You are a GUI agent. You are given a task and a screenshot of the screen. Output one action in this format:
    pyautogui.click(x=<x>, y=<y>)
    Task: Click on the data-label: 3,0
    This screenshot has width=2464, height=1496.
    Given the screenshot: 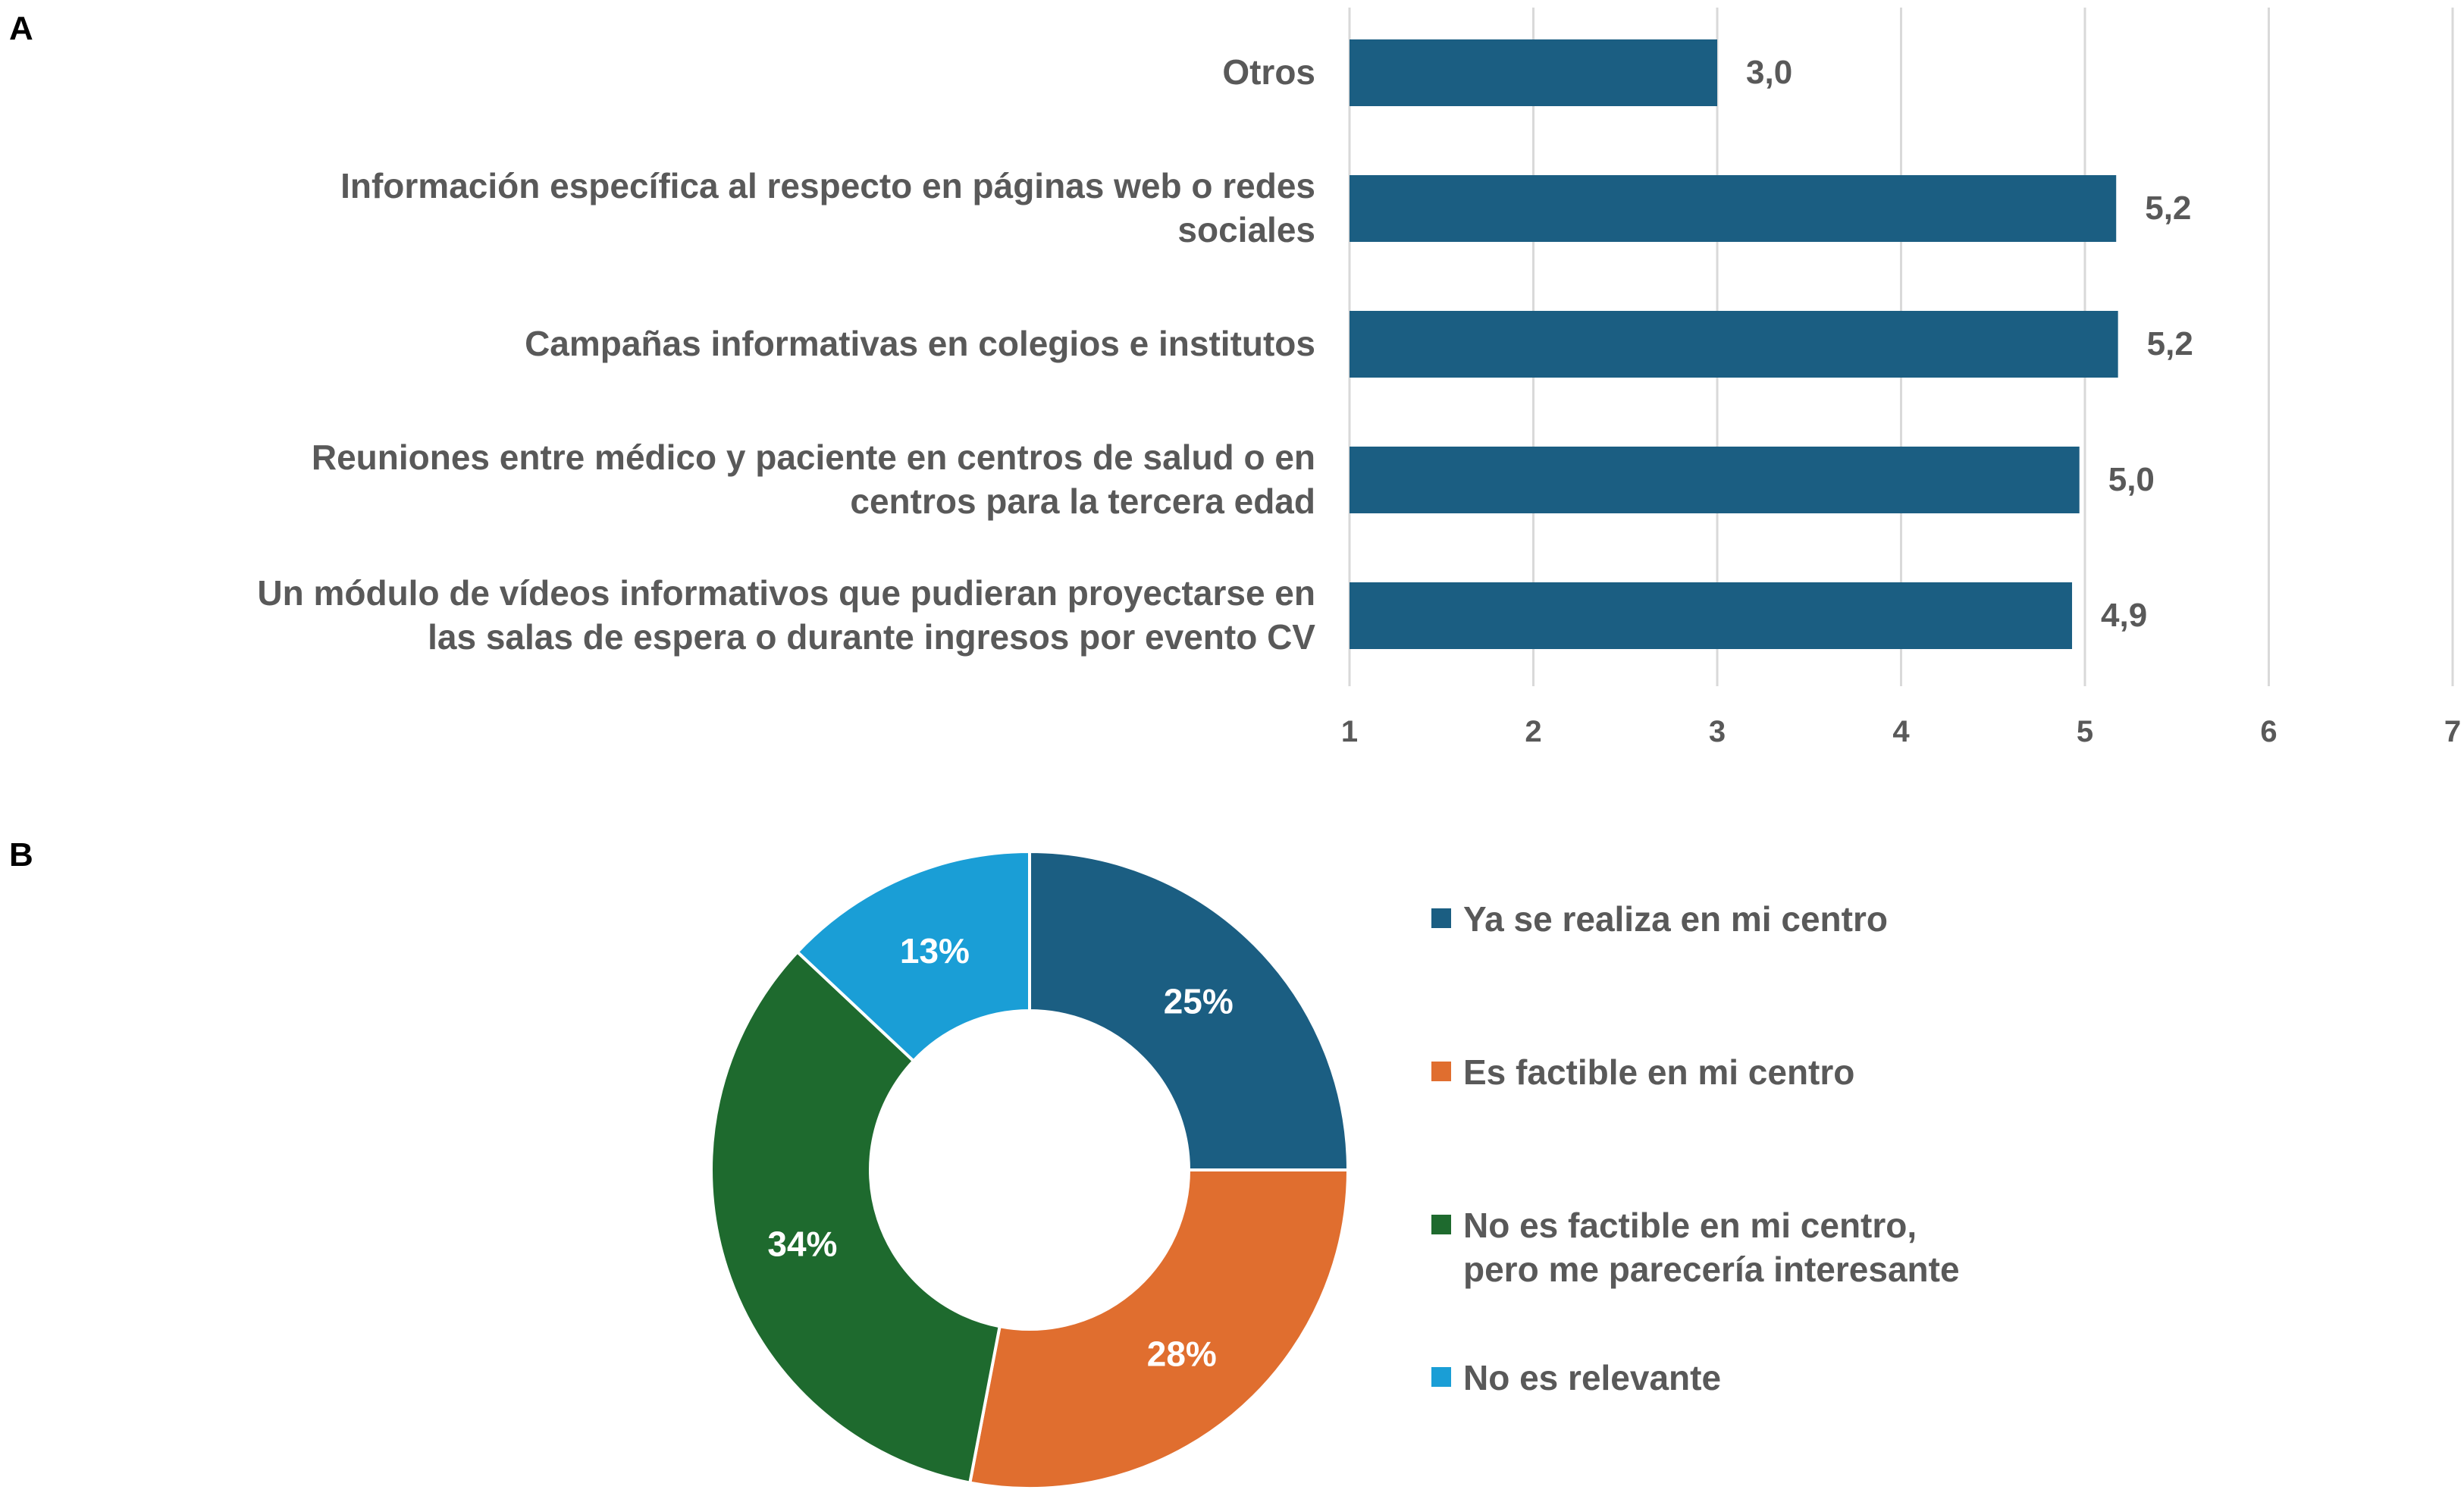 What is the action you would take?
    pyautogui.click(x=1769, y=72)
    